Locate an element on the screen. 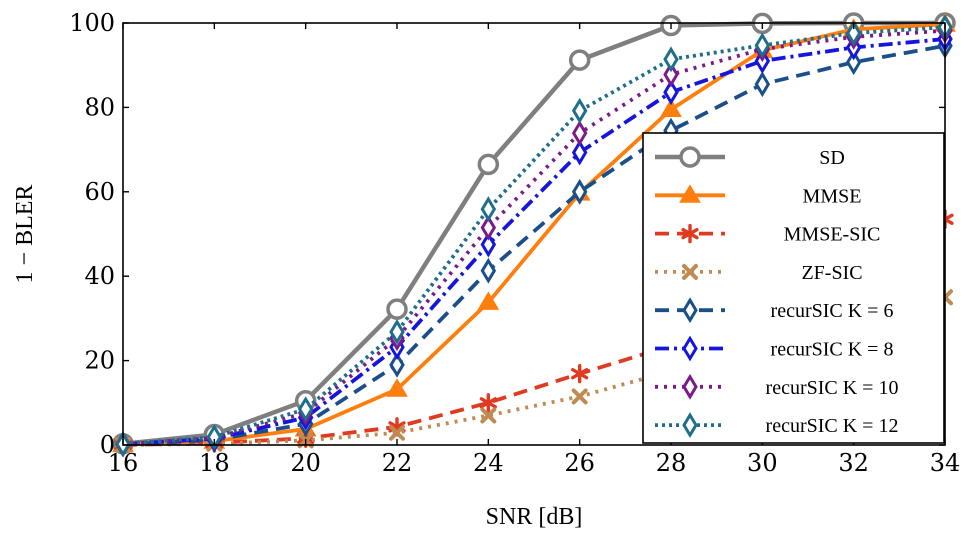  x-tick-label: 32 is located at coordinates (853, 463).